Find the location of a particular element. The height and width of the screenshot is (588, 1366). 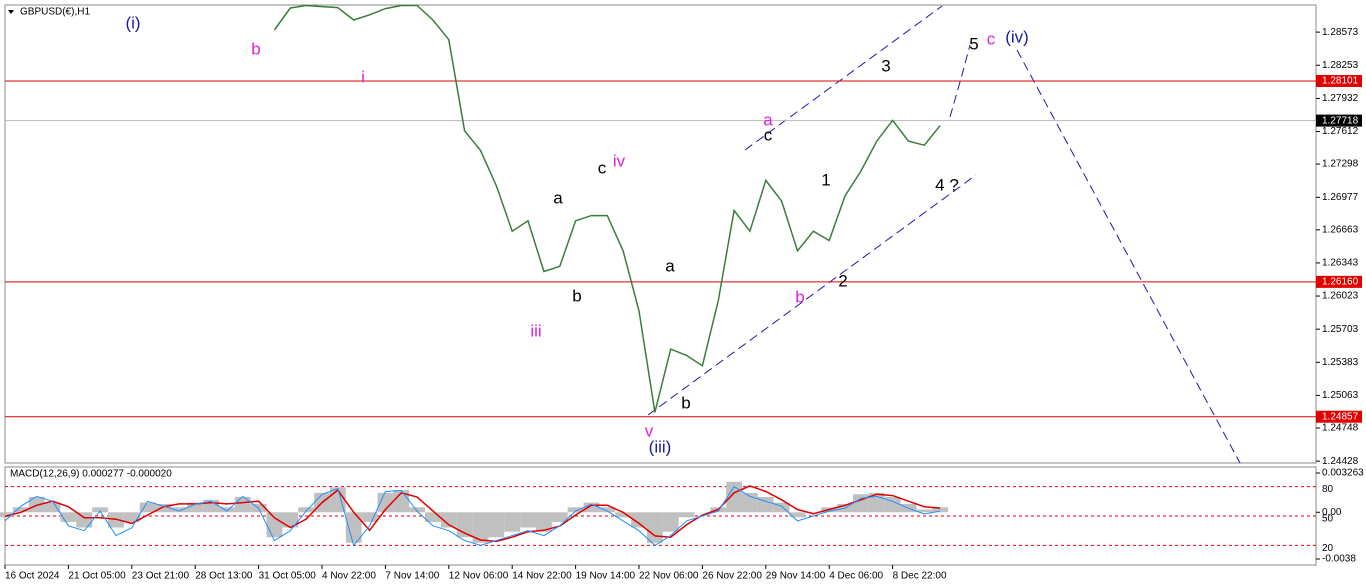

wave-label: iv is located at coordinates (619, 160).